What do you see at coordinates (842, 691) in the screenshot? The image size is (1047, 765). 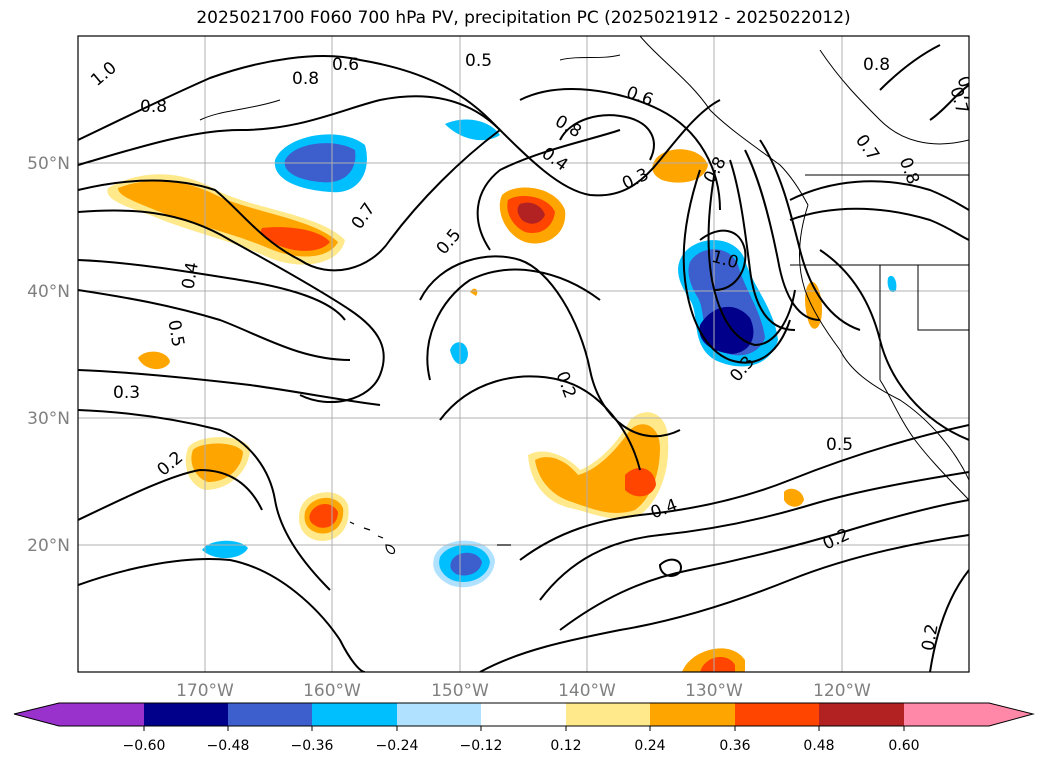 I see `lon-label: 120°W` at bounding box center [842, 691].